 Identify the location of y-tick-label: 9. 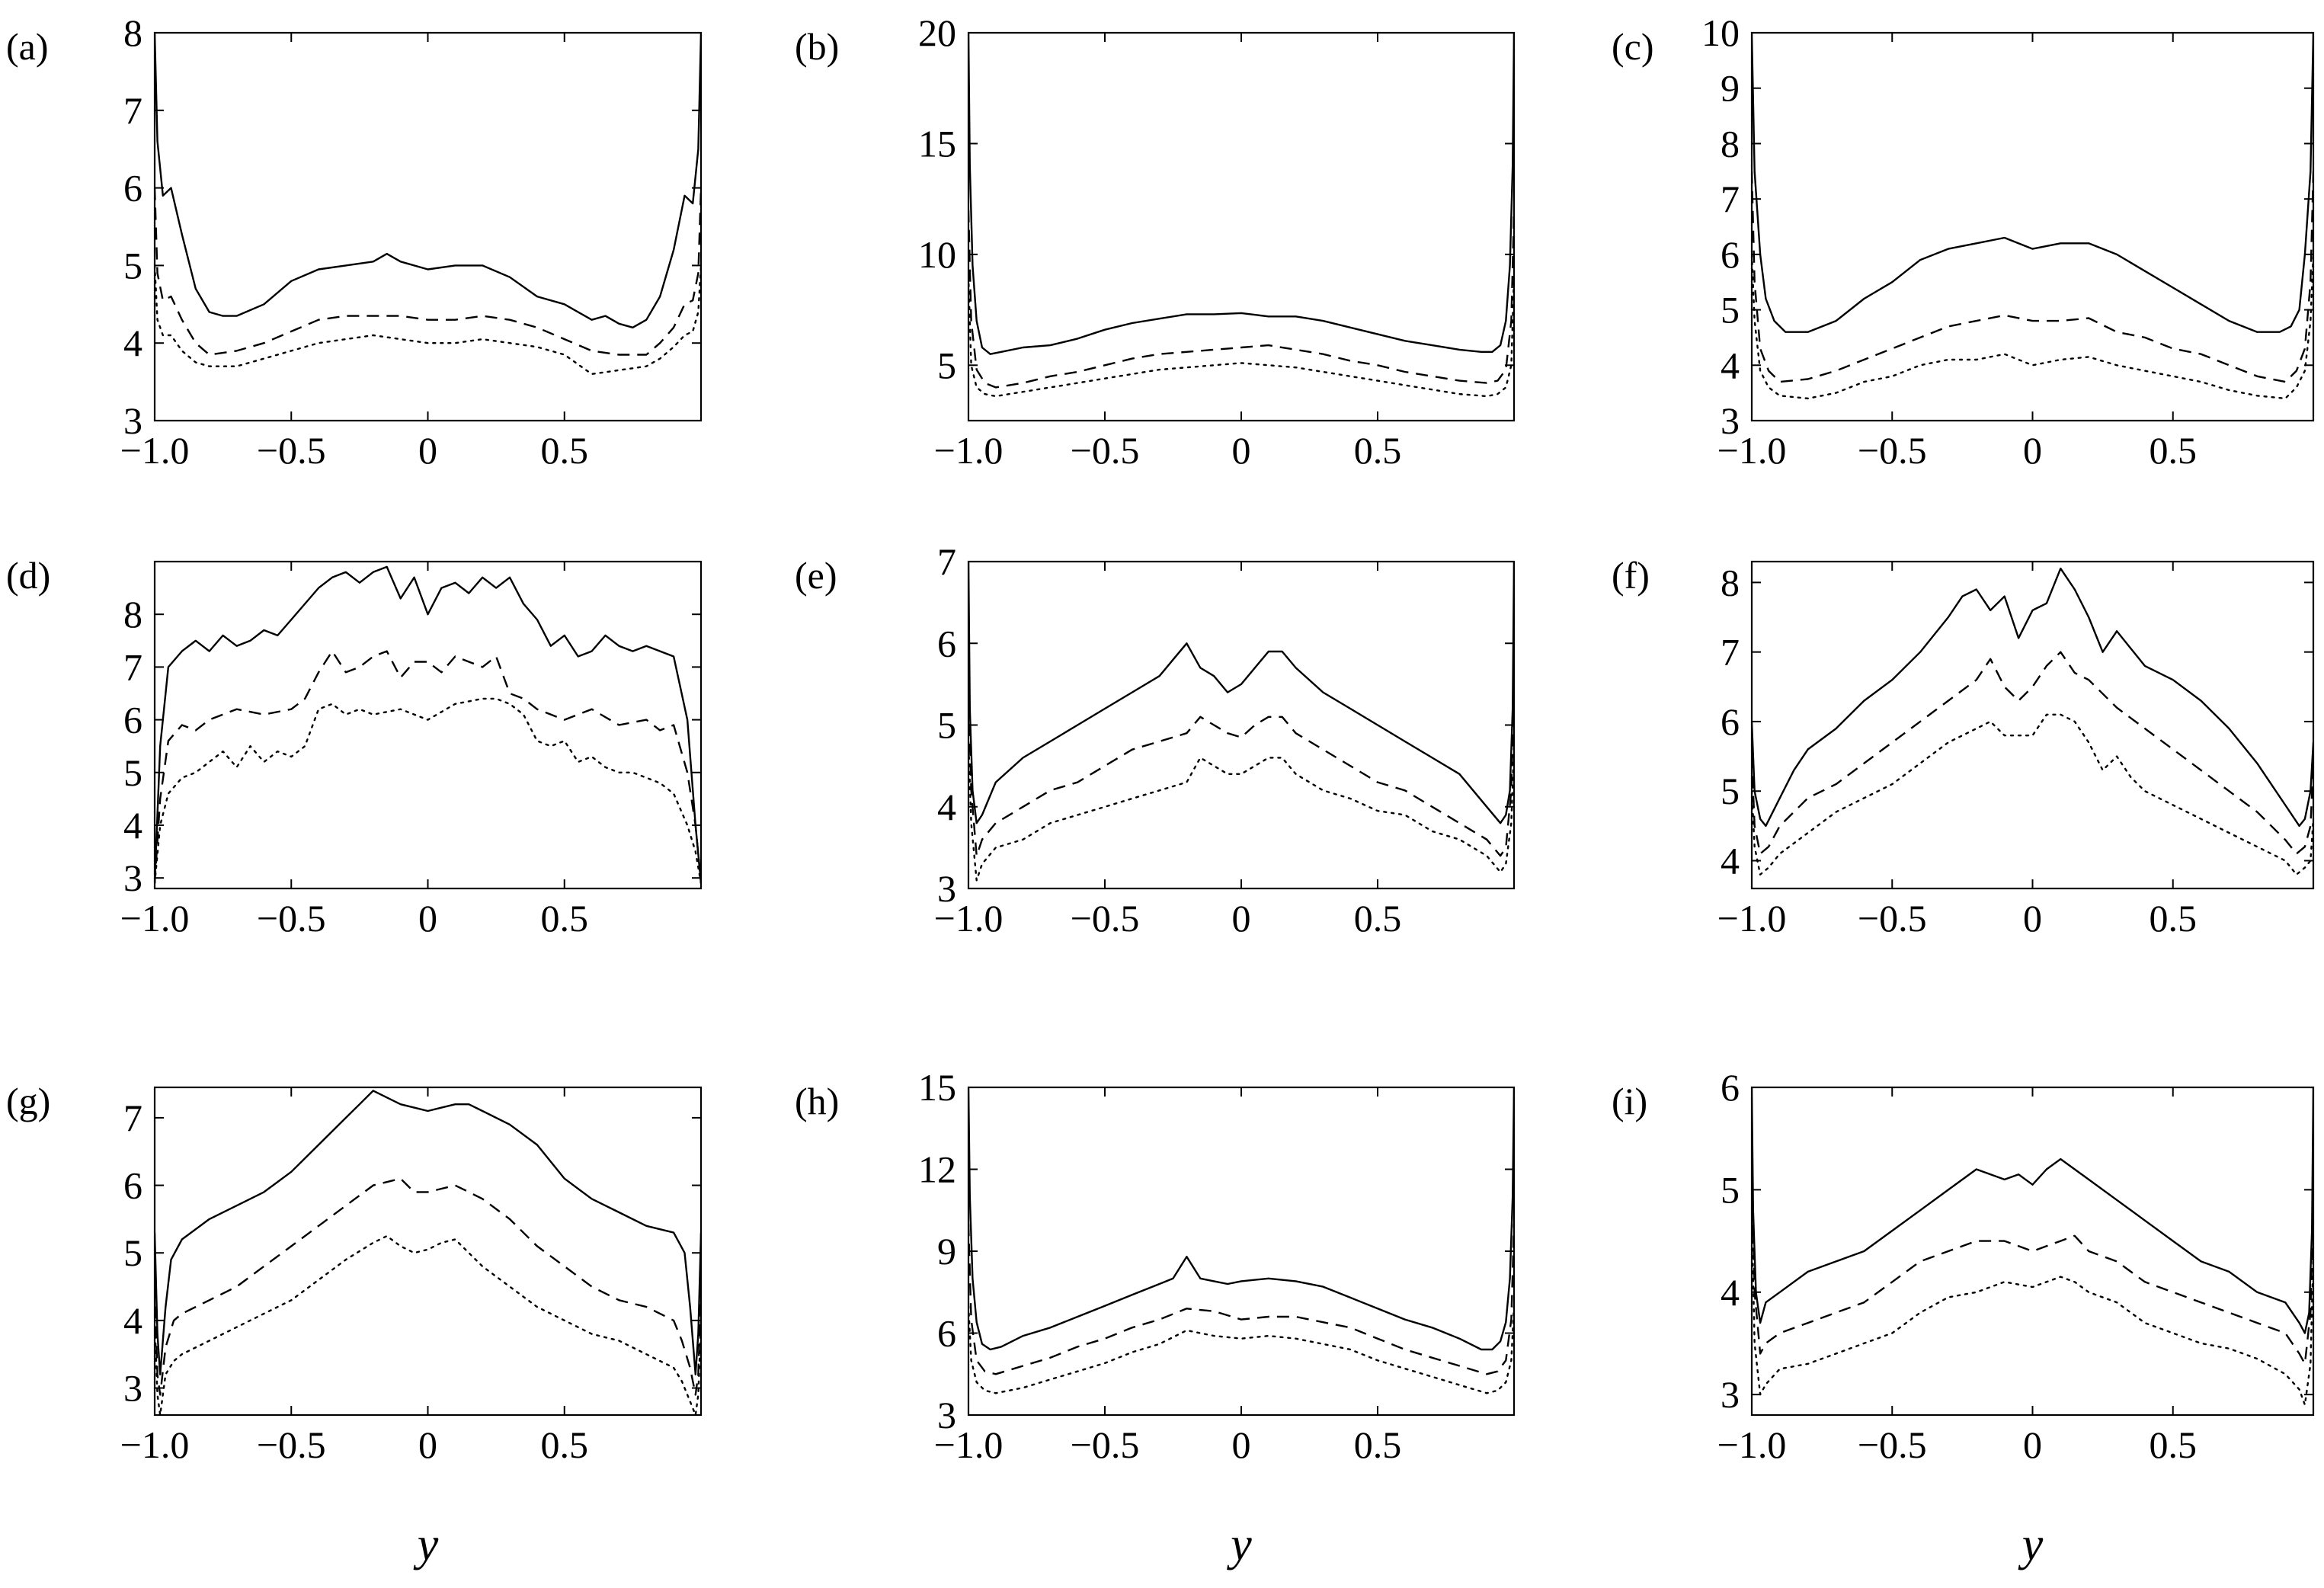
(947, 1251).